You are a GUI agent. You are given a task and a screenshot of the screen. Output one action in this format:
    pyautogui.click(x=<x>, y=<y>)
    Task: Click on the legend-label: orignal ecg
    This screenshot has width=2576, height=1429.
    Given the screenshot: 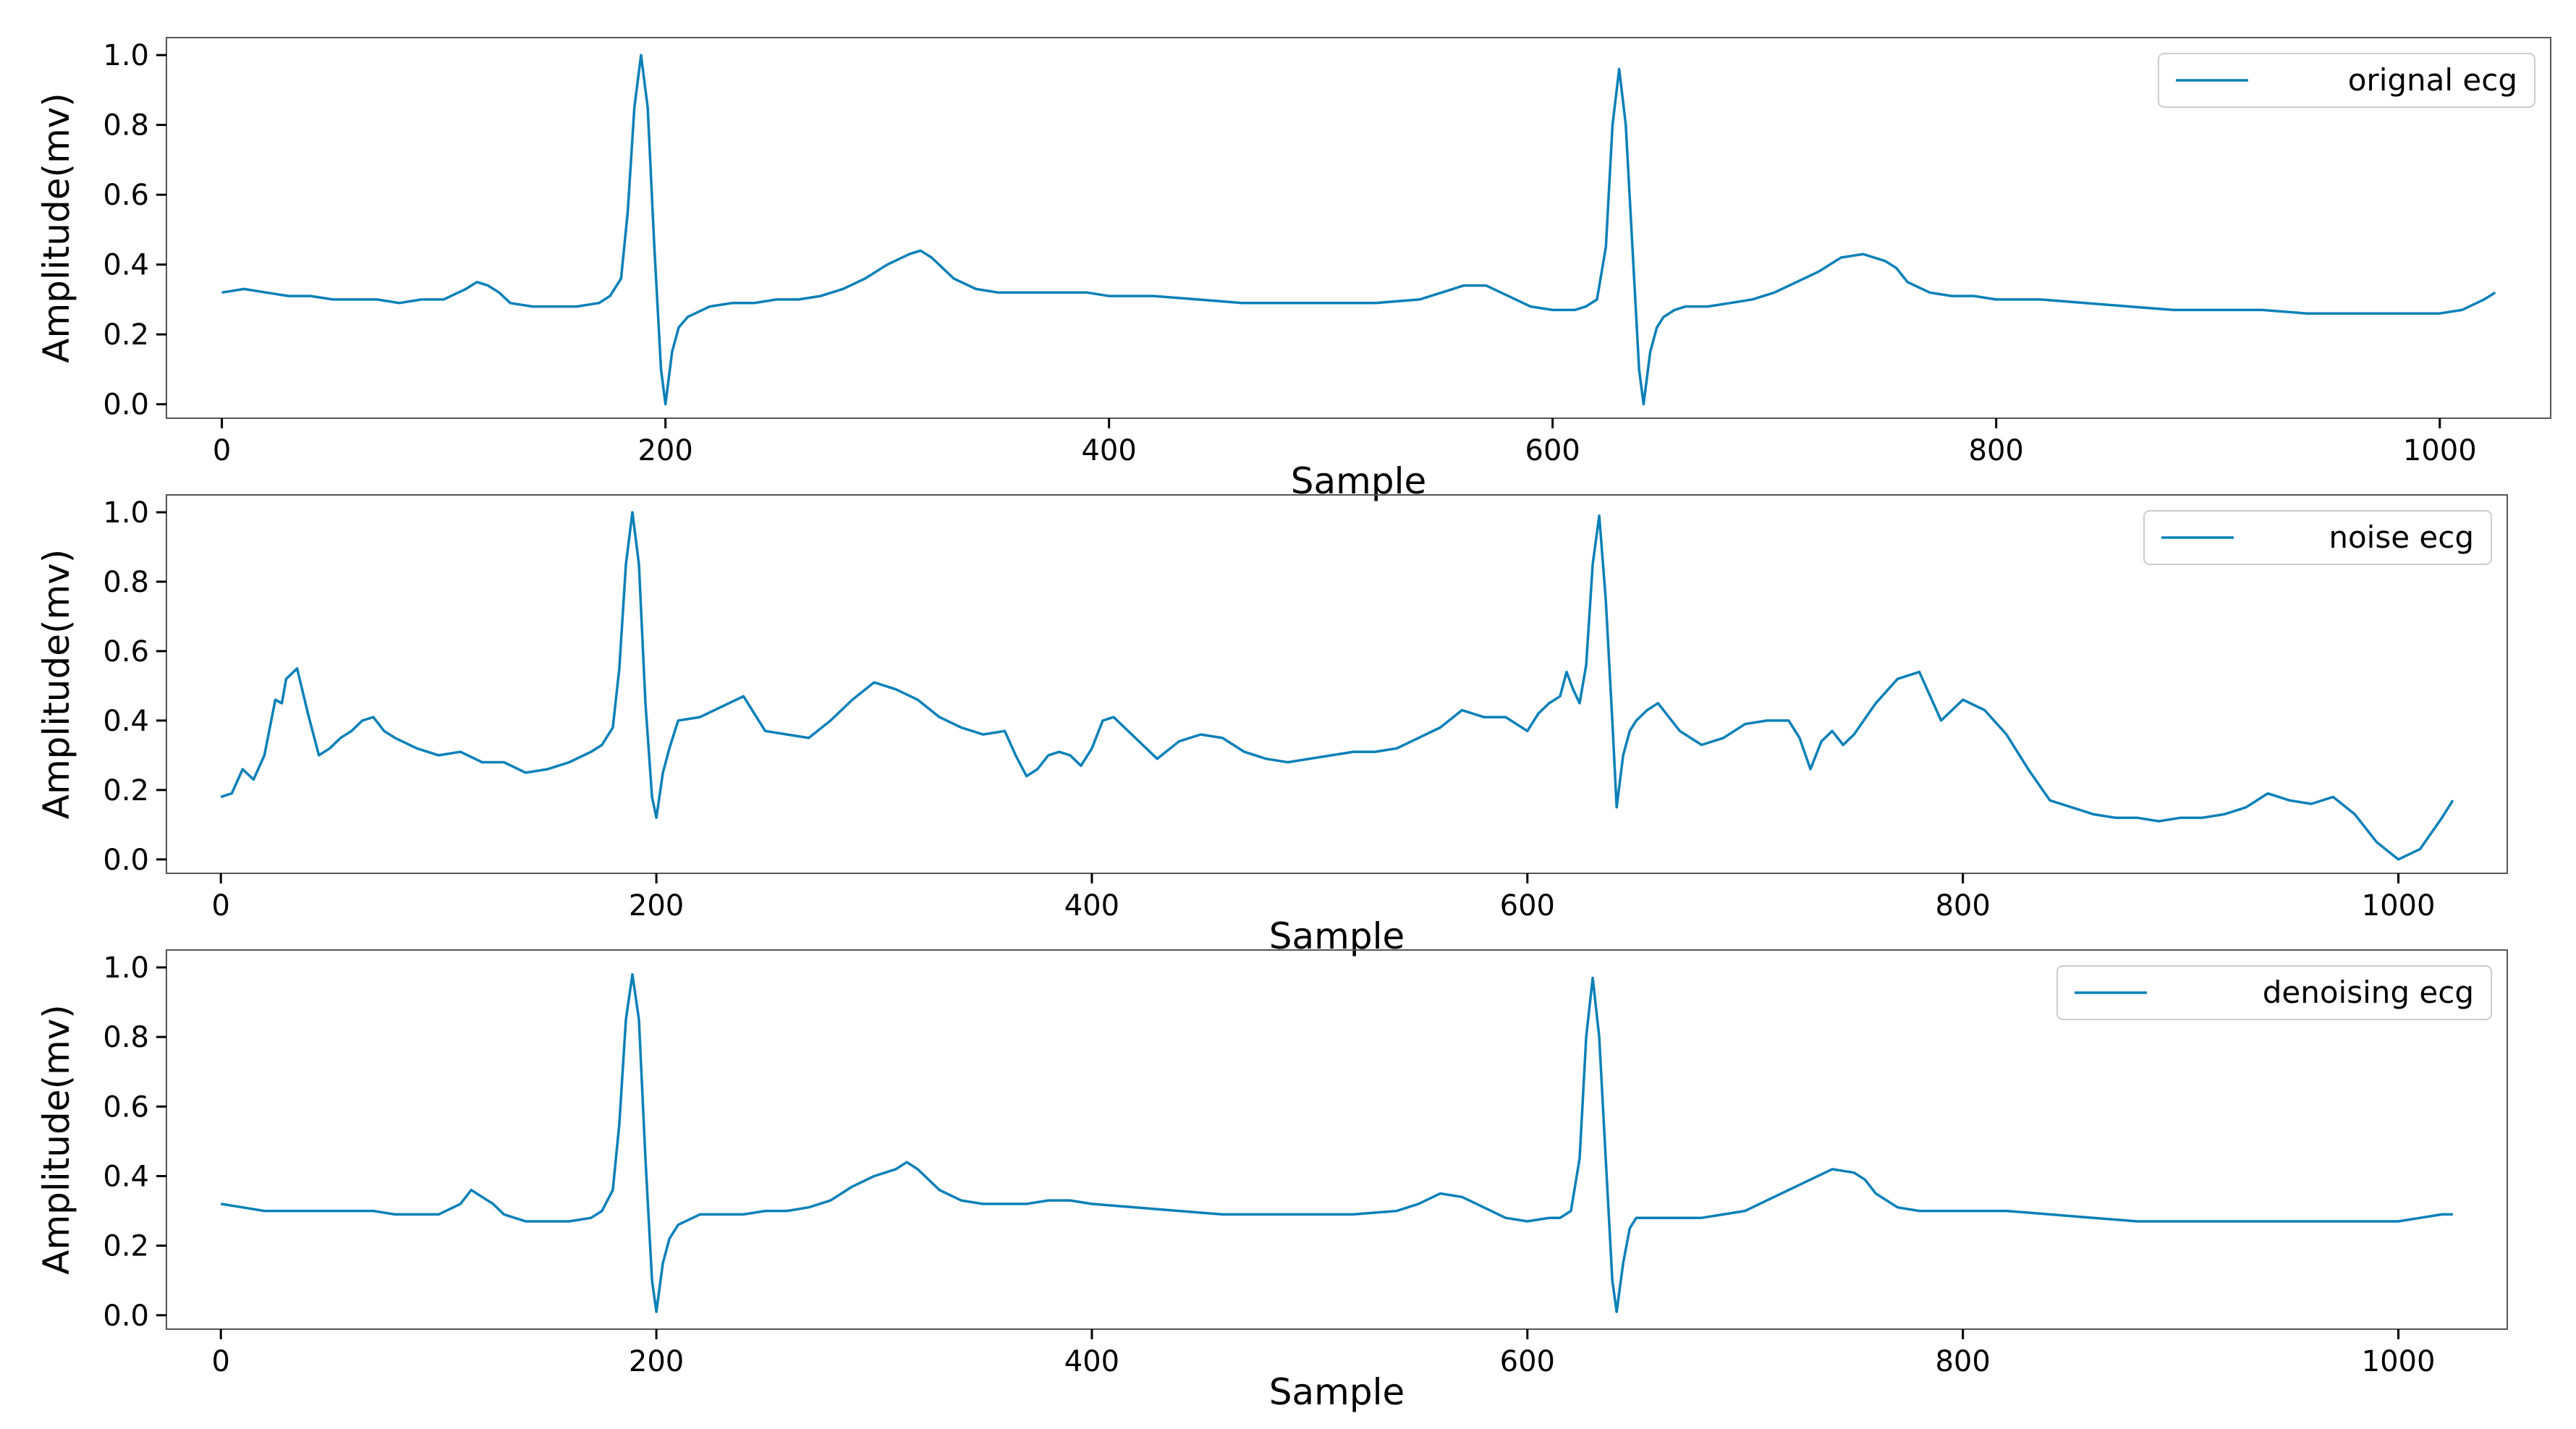 What is the action you would take?
    pyautogui.click(x=2432, y=80)
    